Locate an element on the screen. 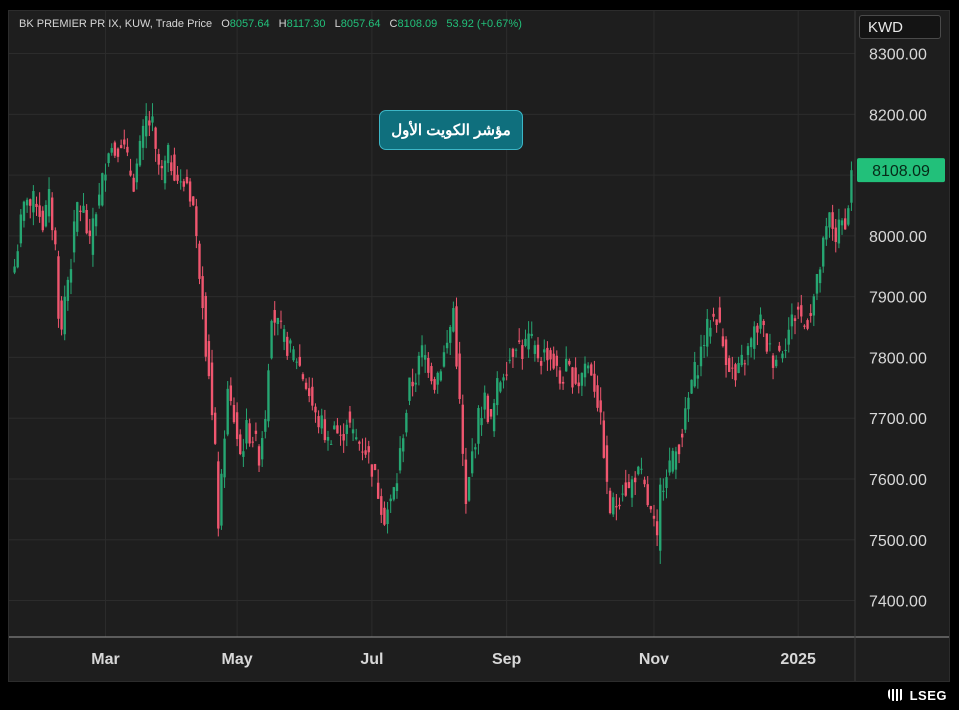 The width and height of the screenshot is (959, 710). y-tick-label: 8200.00 is located at coordinates (898, 115).